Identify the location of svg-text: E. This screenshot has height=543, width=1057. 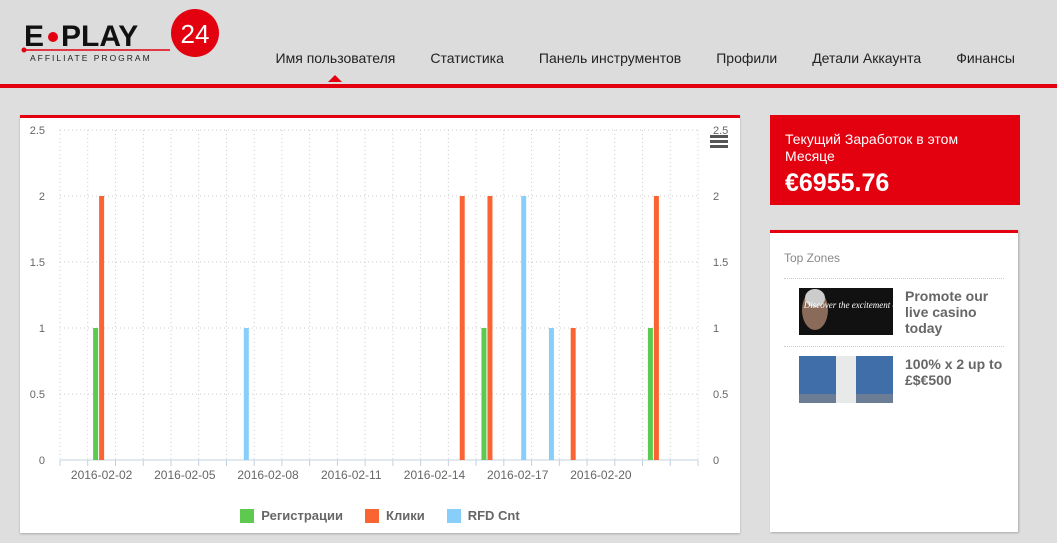
(34, 36).